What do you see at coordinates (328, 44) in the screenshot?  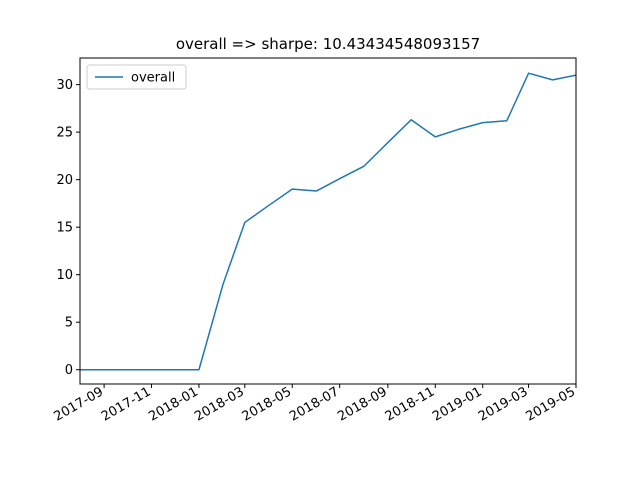 I see `chart-title: overall => sharpe: 10.43434548093157` at bounding box center [328, 44].